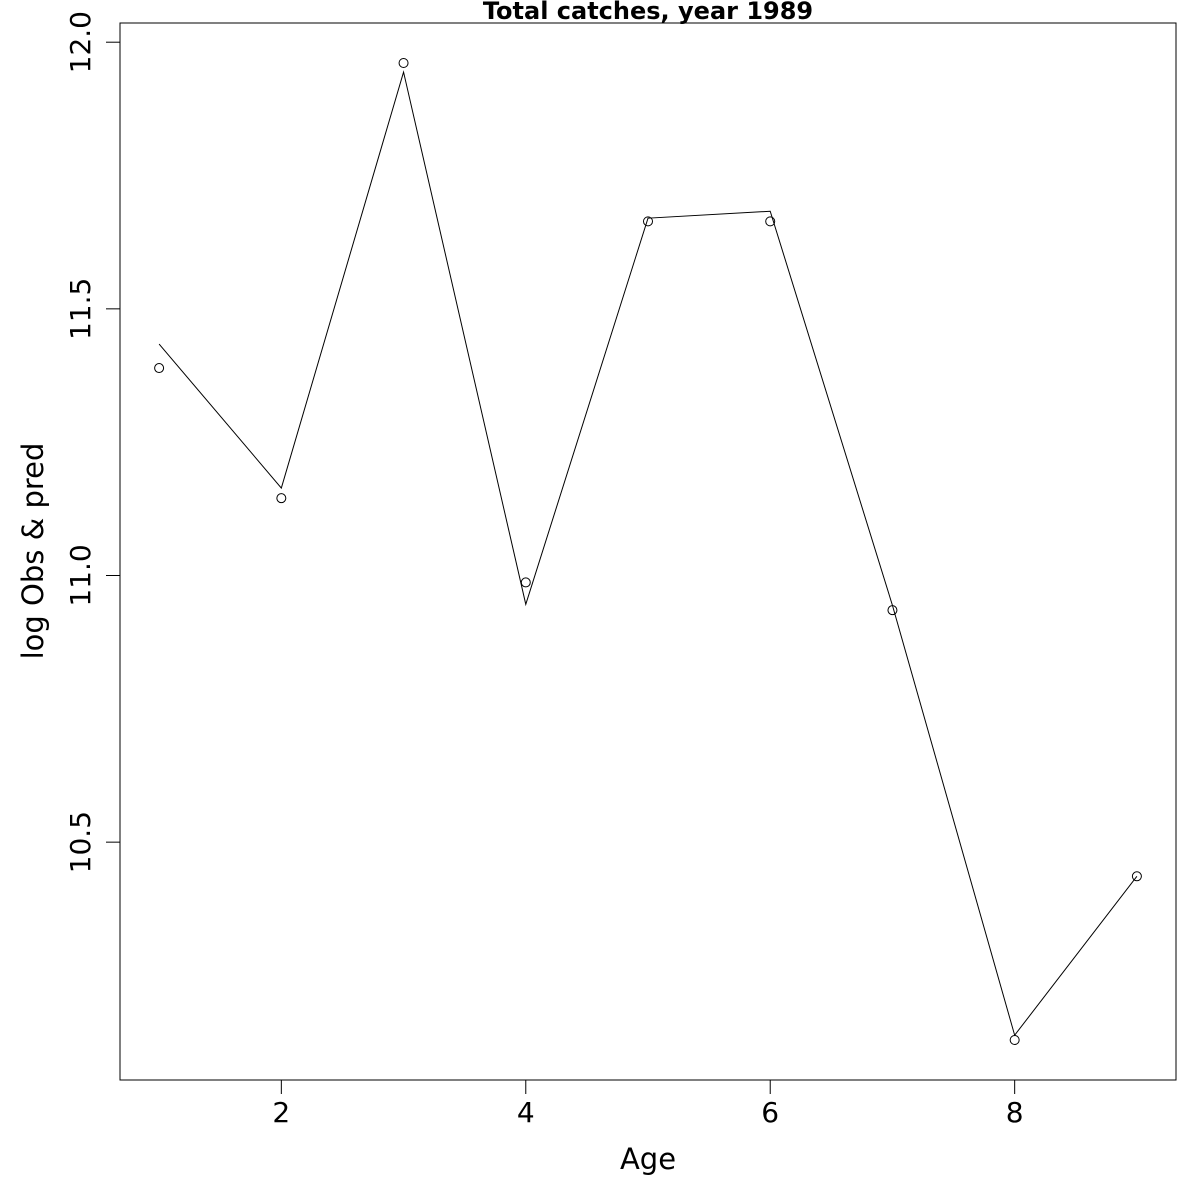 The height and width of the screenshot is (1200, 1200). I want to click on chart-title: Total catches, year 1989, so click(648, 12).